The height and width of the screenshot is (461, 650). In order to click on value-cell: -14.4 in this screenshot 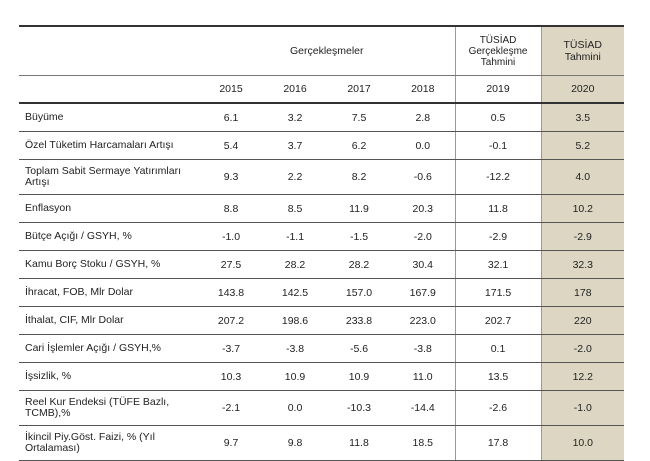, I will do `click(423, 408)`.